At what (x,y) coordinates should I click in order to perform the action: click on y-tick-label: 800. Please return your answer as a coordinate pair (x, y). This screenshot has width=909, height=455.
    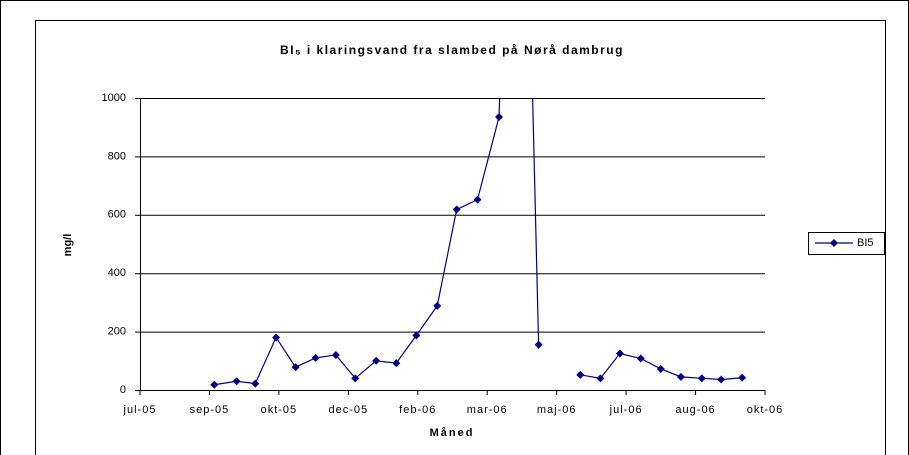
    Looking at the image, I should click on (117, 156).